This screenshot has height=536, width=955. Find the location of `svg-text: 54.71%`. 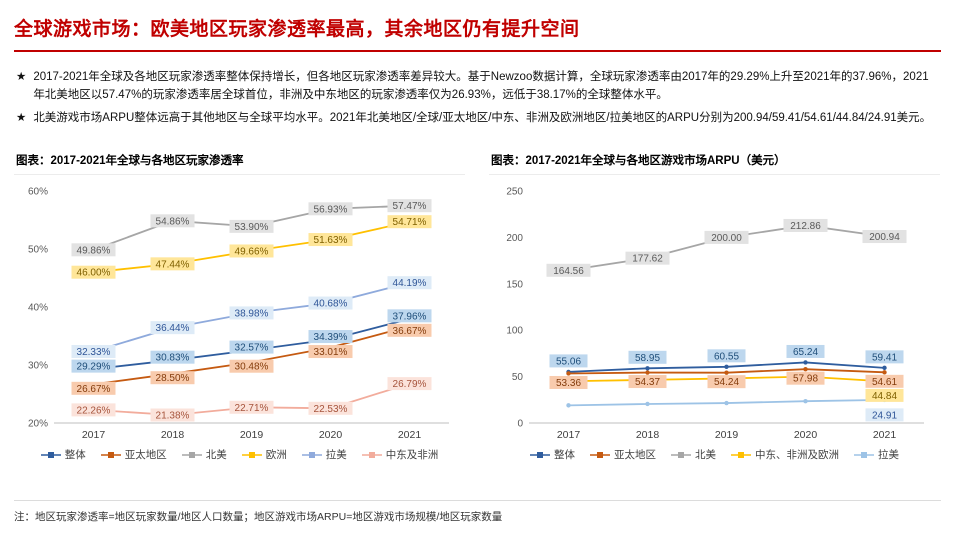

svg-text: 54.71% is located at coordinates (410, 223).